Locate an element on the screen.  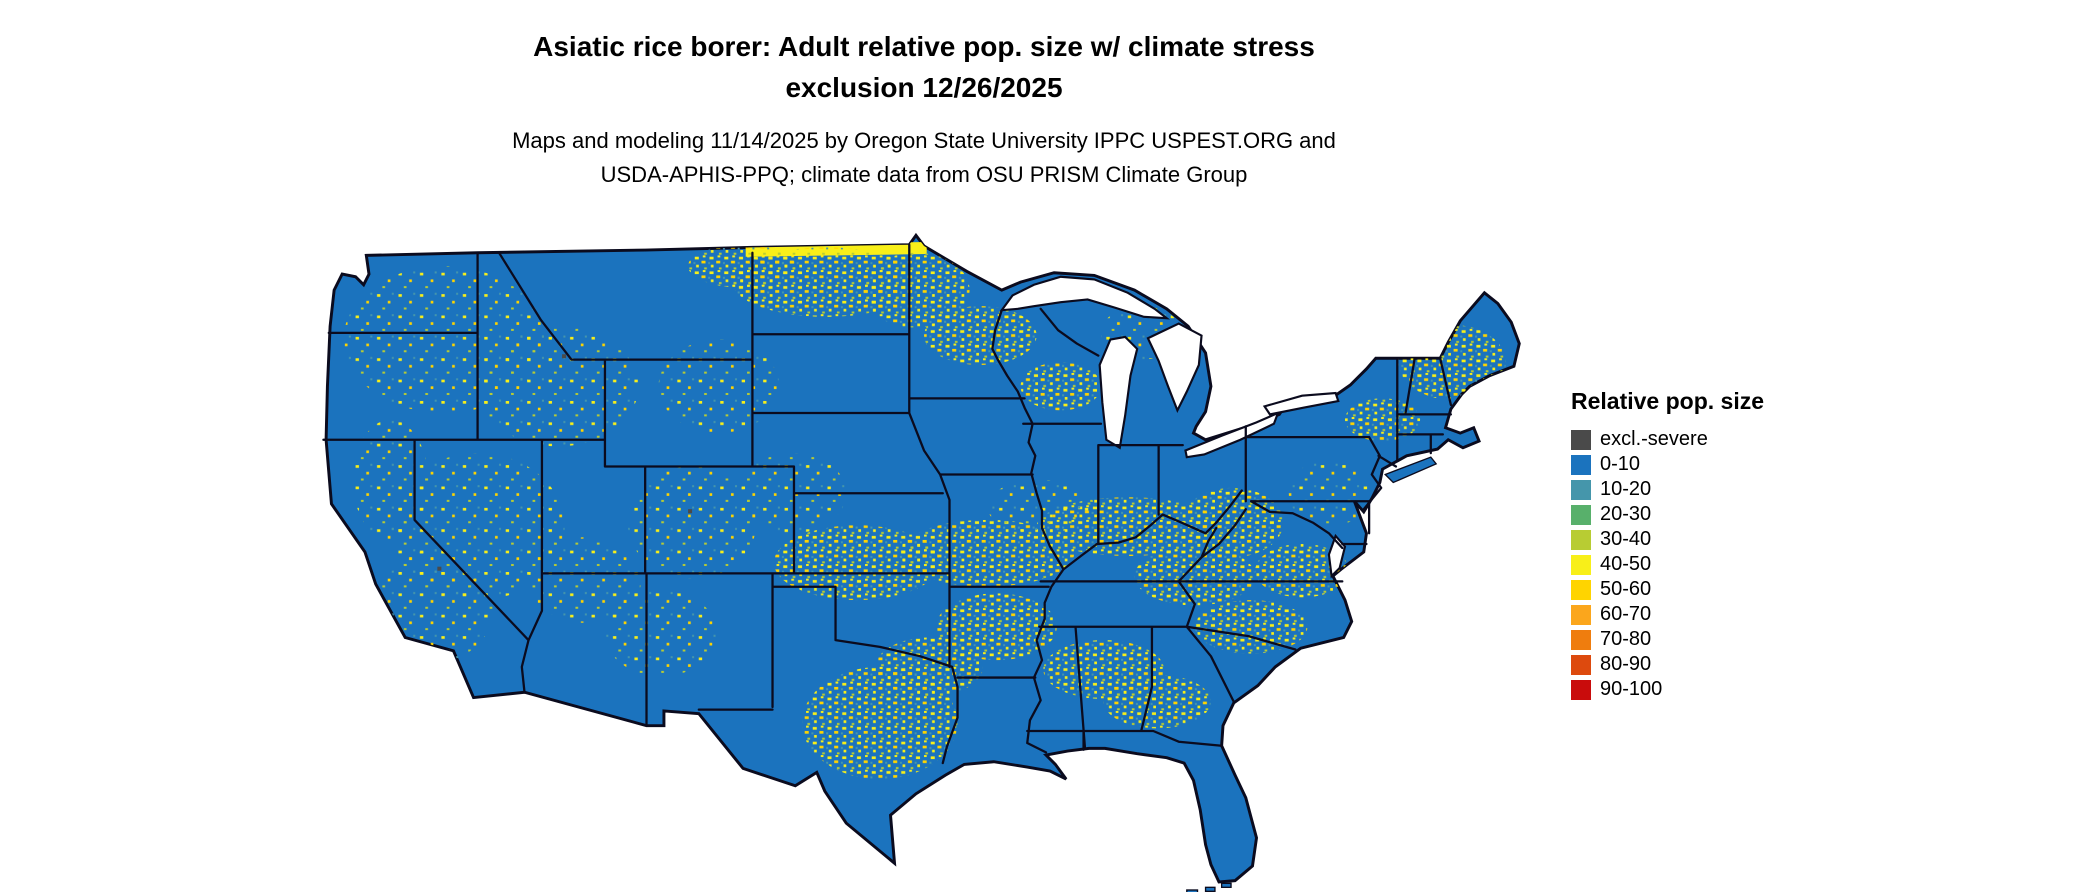
legend-label: 50-60 is located at coordinates (1626, 589).